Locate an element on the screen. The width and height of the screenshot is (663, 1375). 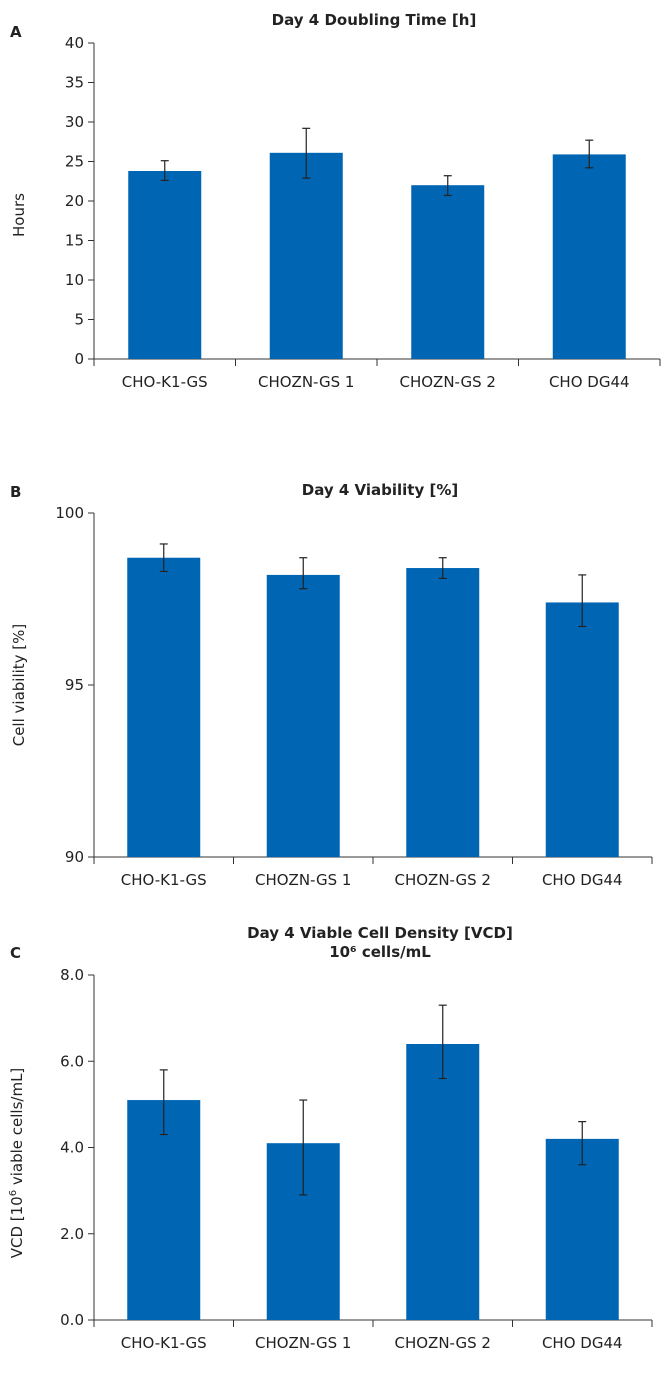
y-axis-label-c-sup: 6 is located at coordinates (13, 1193).